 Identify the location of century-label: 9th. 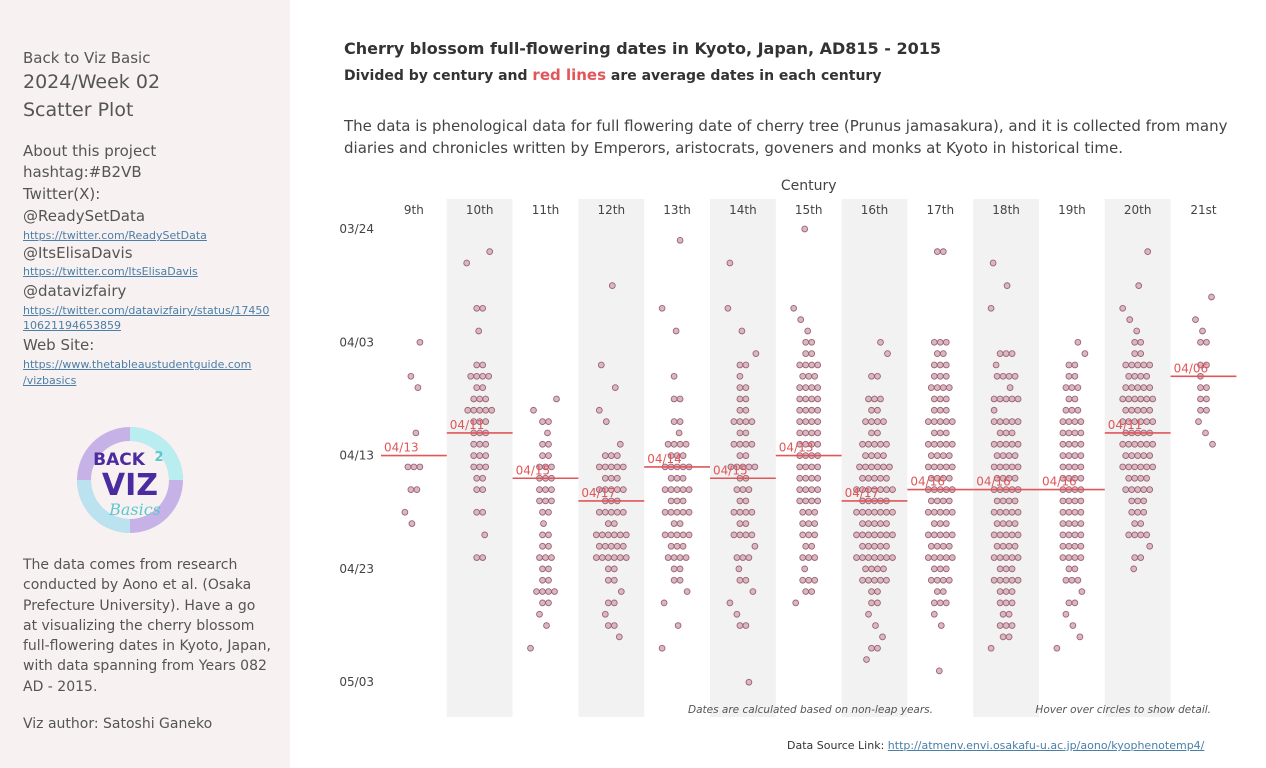
(414, 210).